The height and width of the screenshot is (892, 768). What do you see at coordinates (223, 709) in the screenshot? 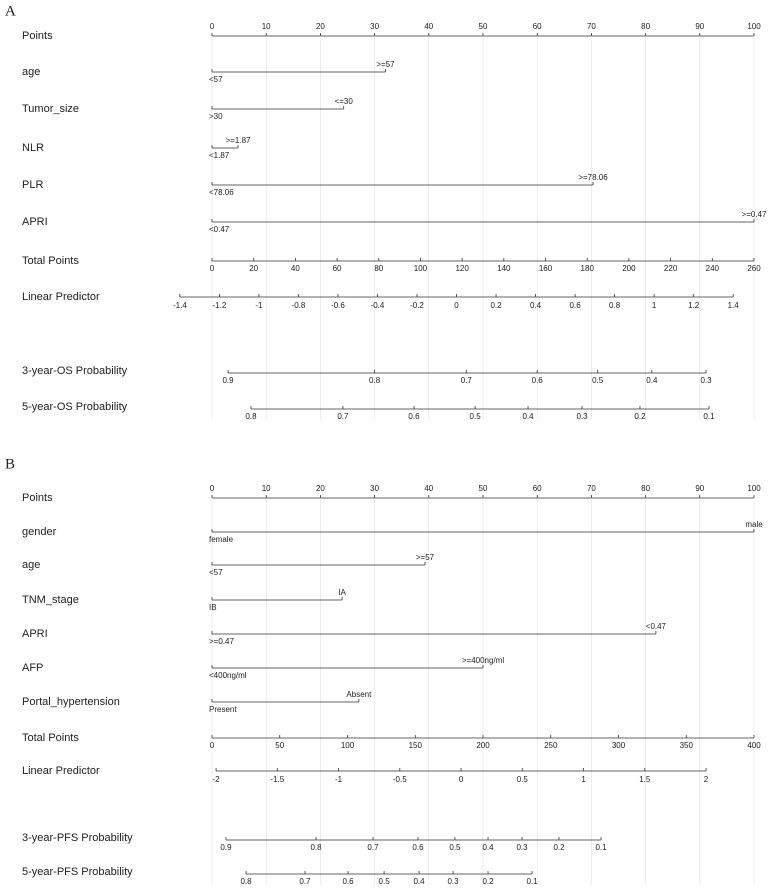
I see `level-label: Present` at bounding box center [223, 709].